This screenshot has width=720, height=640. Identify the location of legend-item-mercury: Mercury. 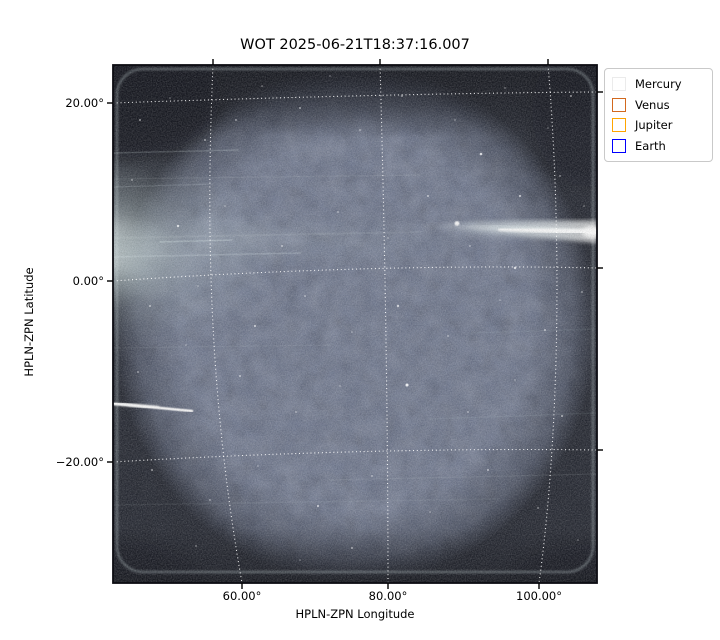
(658, 84).